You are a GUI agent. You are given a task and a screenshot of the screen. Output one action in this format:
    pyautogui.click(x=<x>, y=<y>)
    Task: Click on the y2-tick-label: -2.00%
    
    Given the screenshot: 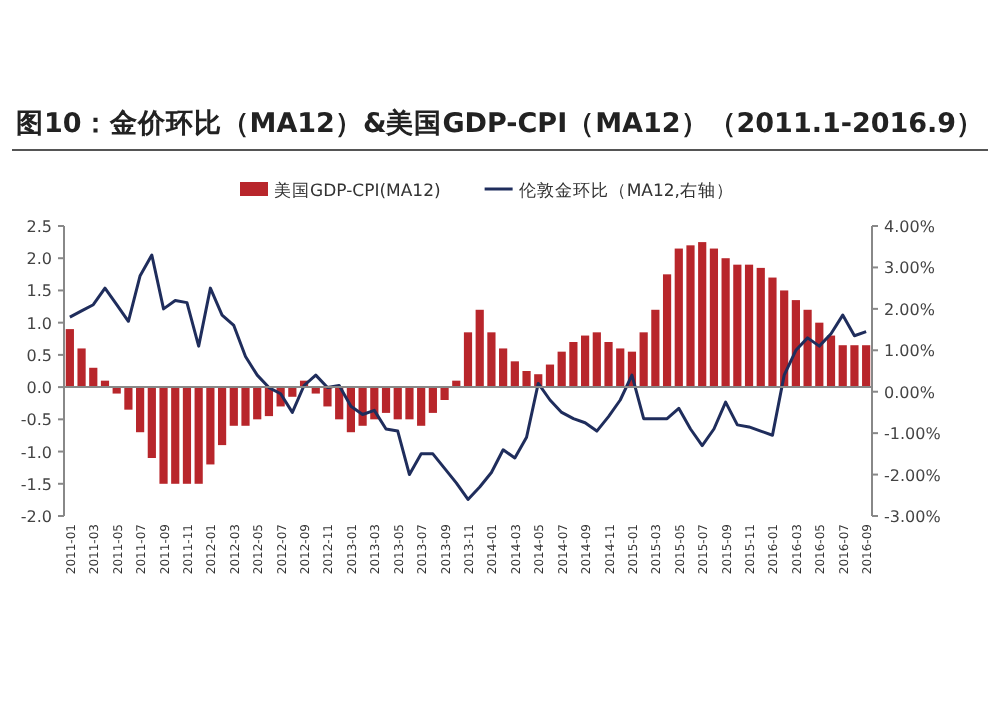 What is the action you would take?
    pyautogui.click(x=913, y=475)
    